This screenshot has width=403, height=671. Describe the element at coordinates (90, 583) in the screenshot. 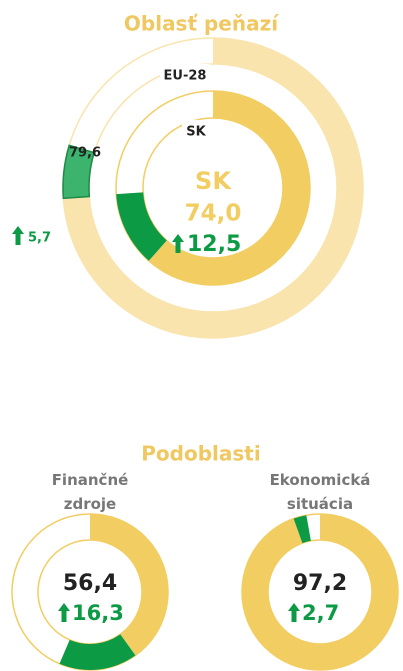

I see `center-value: 56,4` at that location.